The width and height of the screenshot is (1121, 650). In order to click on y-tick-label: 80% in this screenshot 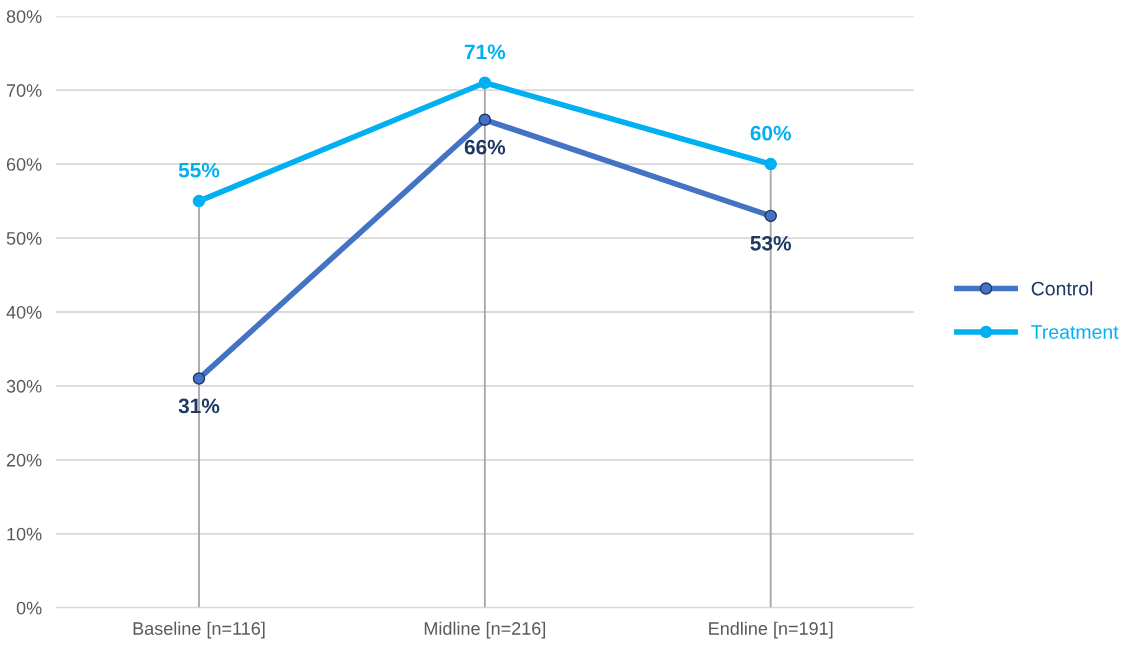, I will do `click(24, 16)`.